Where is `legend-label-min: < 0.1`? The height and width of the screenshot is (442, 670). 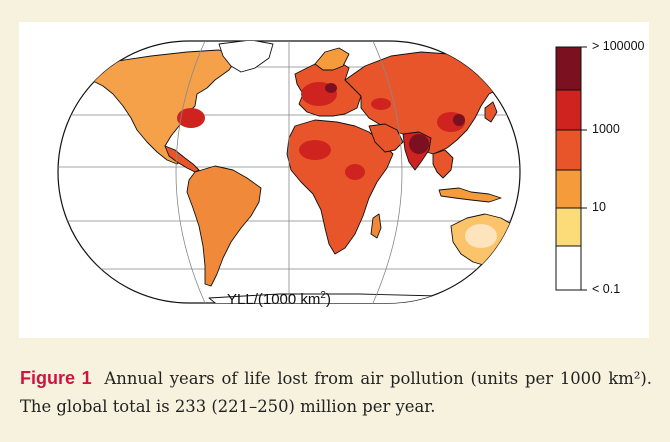
legend-label-min: < 0.1 is located at coordinates (606, 289).